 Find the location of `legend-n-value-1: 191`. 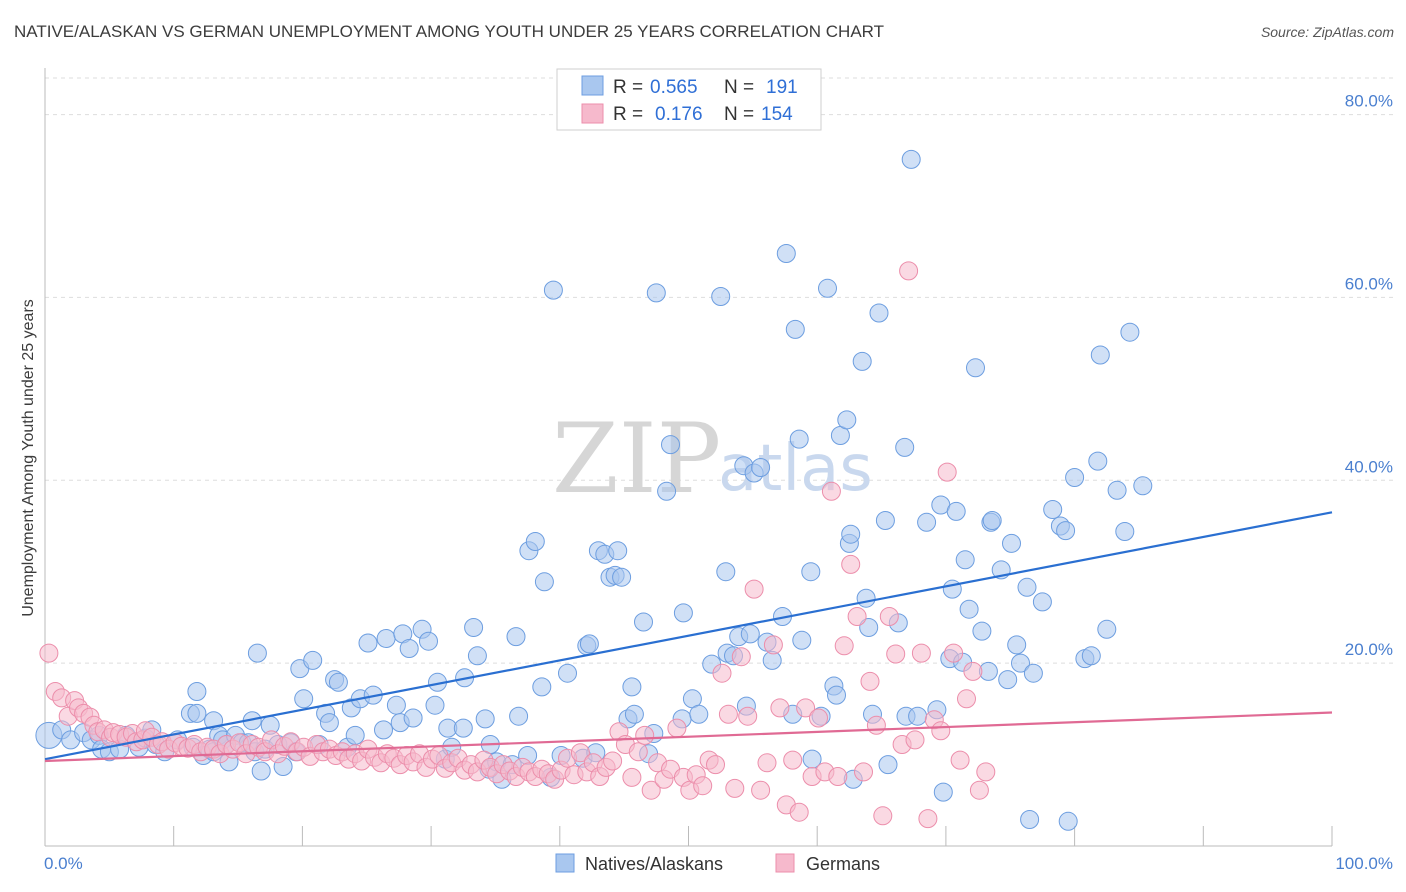

legend-n-value-1: 191 is located at coordinates (782, 87).